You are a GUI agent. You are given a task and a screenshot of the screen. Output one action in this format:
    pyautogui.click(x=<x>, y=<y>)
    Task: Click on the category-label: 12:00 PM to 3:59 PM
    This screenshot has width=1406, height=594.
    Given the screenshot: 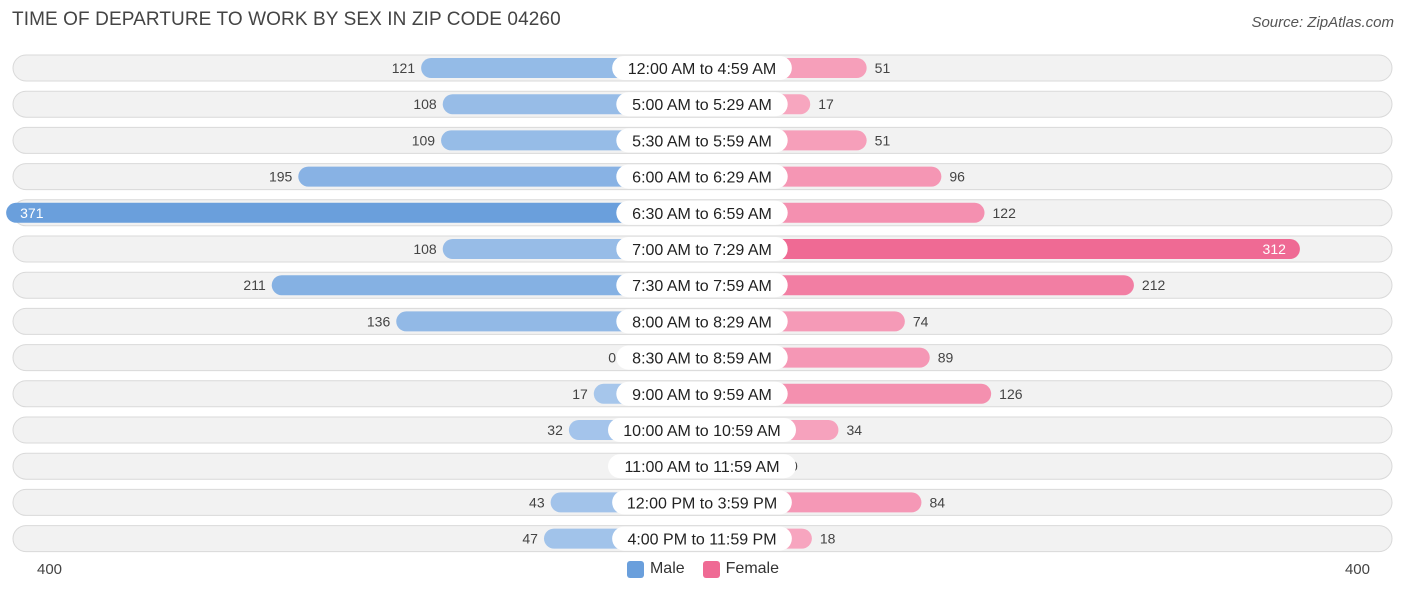 What is the action you would take?
    pyautogui.click(x=702, y=503)
    